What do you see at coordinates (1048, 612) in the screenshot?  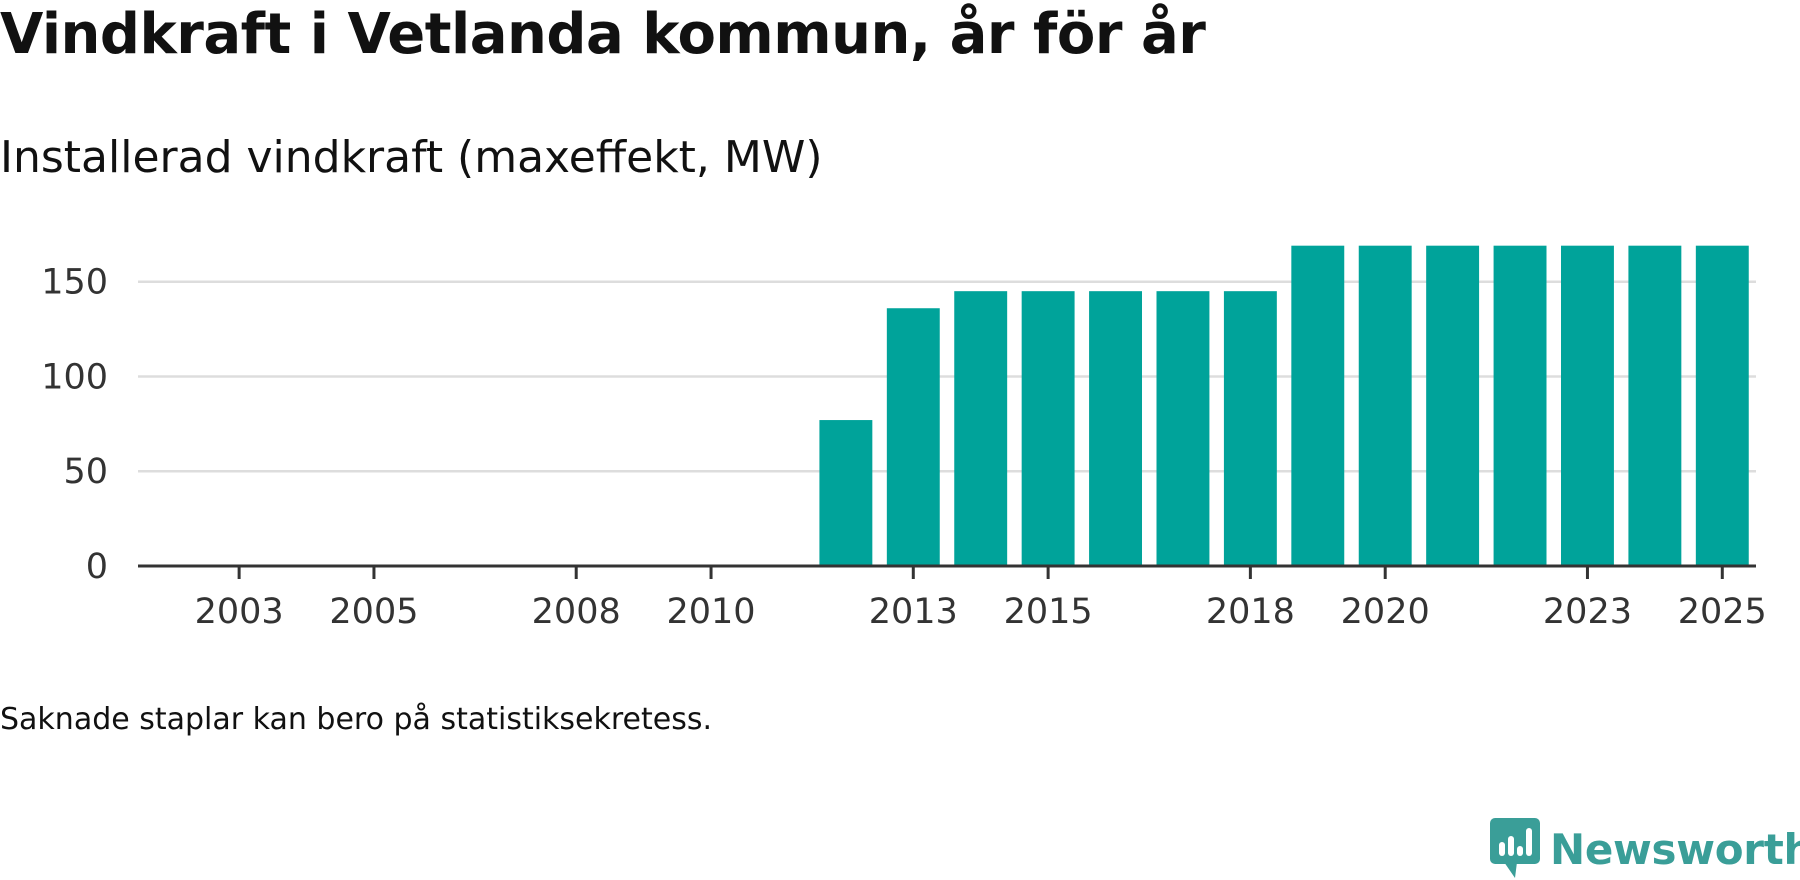 I see `x-tick-label: 2015` at bounding box center [1048, 612].